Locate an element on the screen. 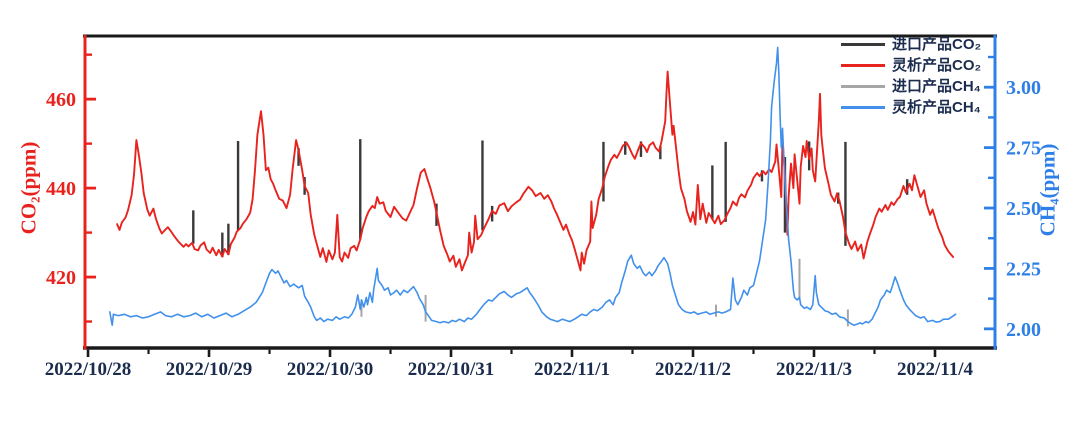 The height and width of the screenshot is (444, 1080). legend-label: 灵析产品CH₄ is located at coordinates (936, 107).